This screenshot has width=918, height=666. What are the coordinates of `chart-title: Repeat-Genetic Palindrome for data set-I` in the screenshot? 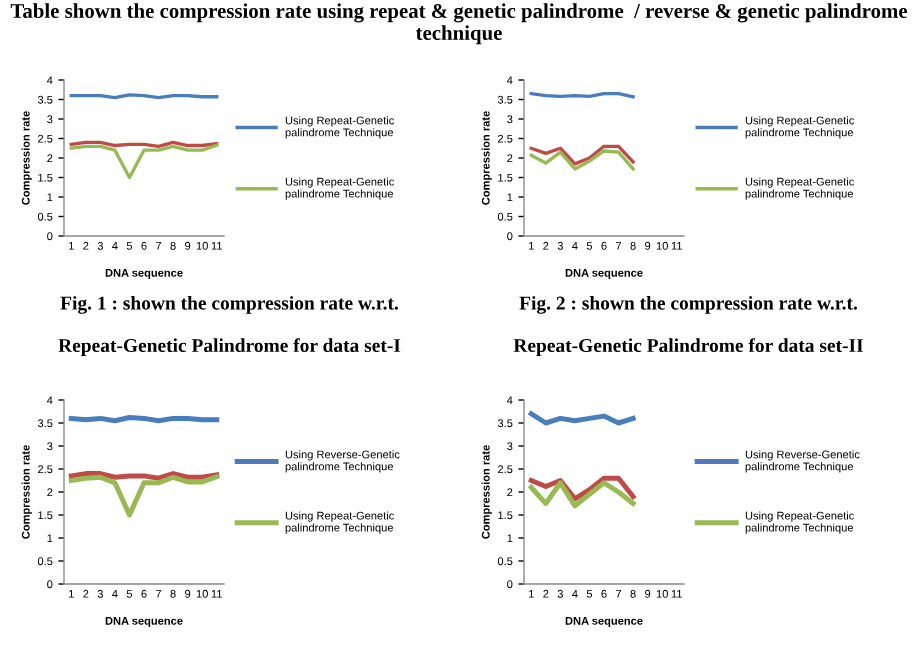 It's located at (229, 347).